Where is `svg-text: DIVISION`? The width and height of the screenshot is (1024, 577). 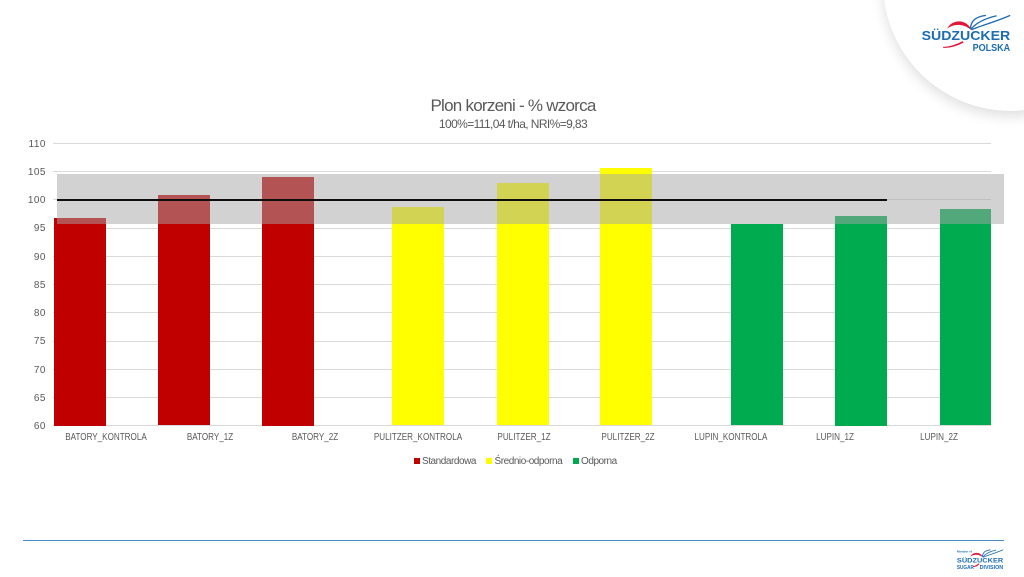
svg-text: DIVISION is located at coordinates (992, 568).